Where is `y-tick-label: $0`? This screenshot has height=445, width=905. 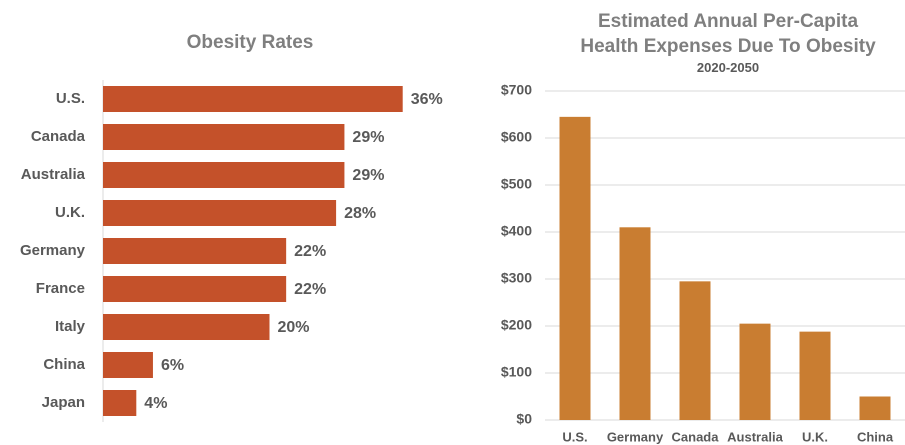 y-tick-label: $0 is located at coordinates (524, 419).